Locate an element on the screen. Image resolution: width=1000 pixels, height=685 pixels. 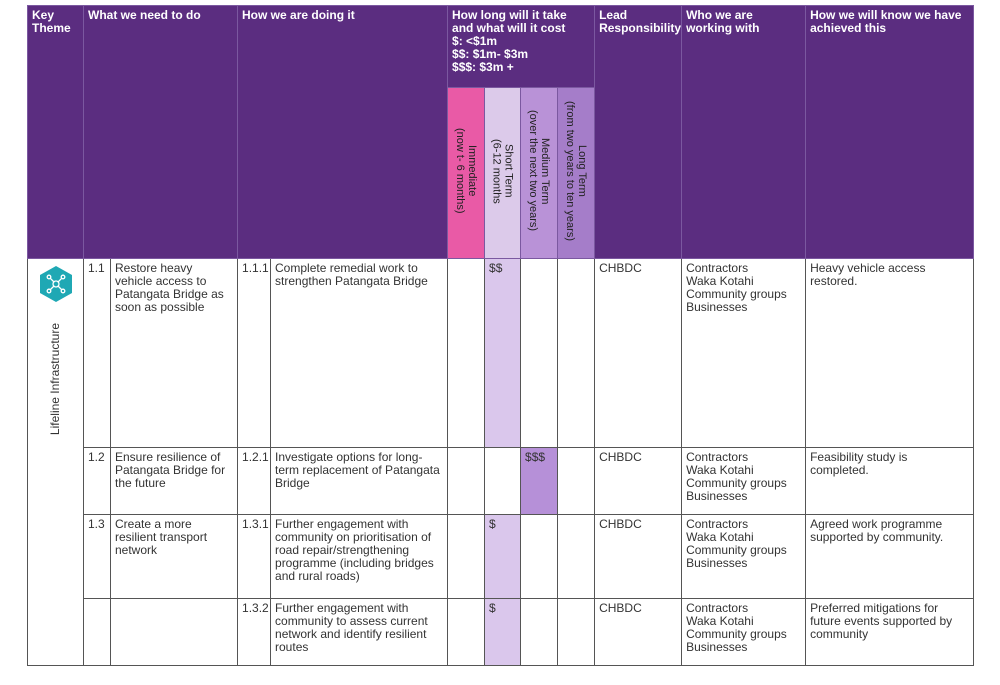
timeframe-label: Medium Term (over the next two years) is located at coordinates (539, 171).